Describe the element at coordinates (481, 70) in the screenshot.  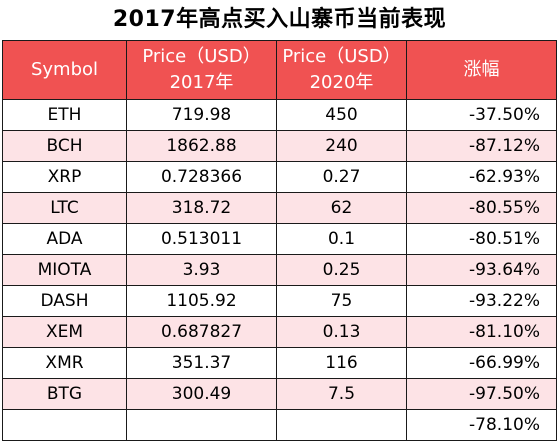
I see `change-header: 涨幅` at that location.